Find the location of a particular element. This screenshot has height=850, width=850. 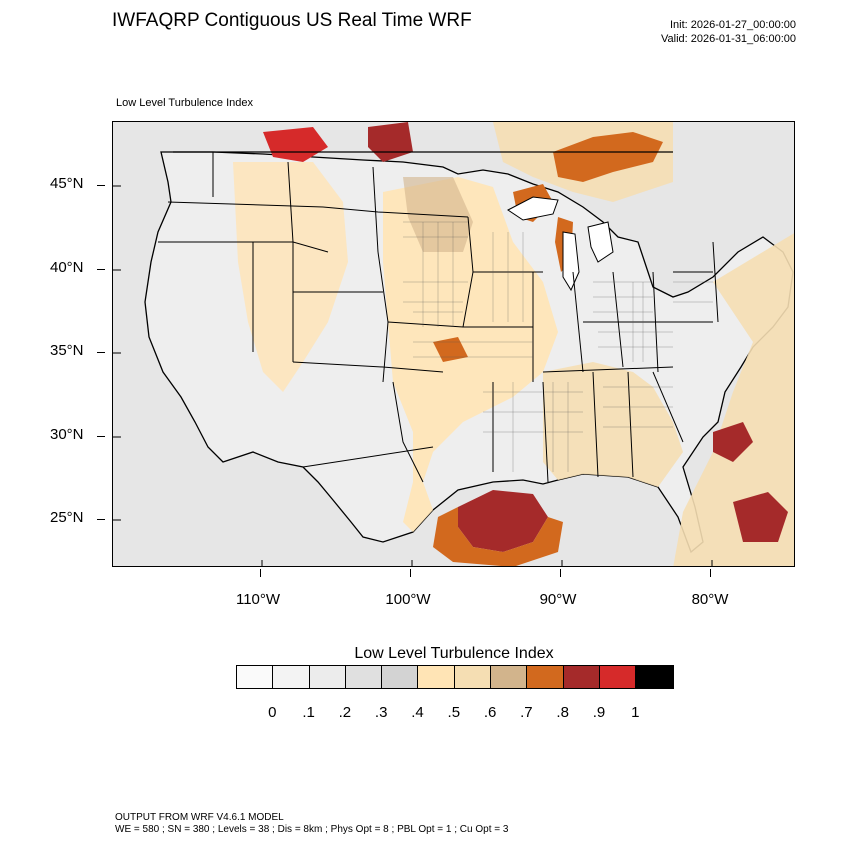

valid-time: Valid: 2026-01-31_06:00:00 is located at coordinates (728, 39).